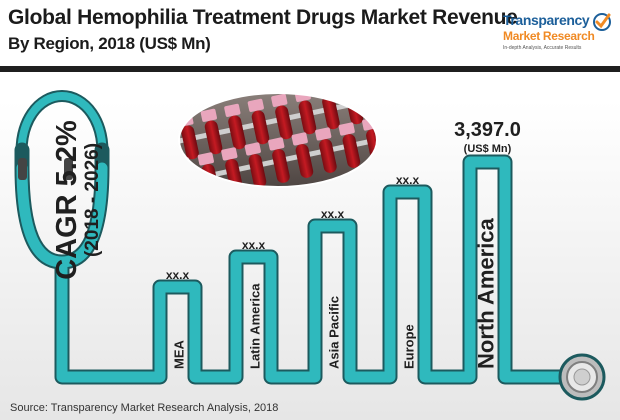 Image resolution: width=620 pixels, height=420 pixels. Describe the element at coordinates (546, 20) in the screenshot. I see `logo-name-line-1: Transparency` at that location.